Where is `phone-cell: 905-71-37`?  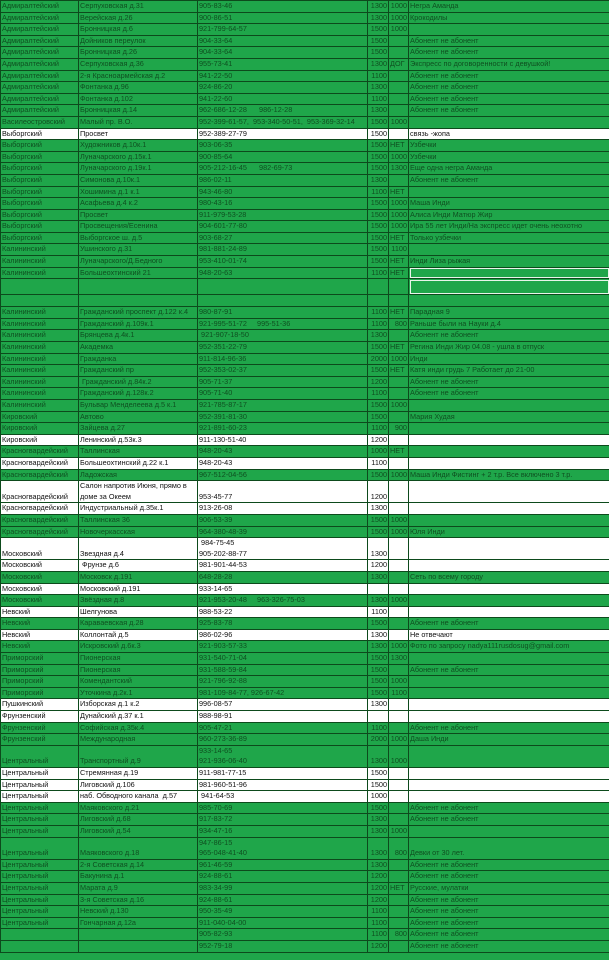 phone-cell: 905-71-37 is located at coordinates (282, 382).